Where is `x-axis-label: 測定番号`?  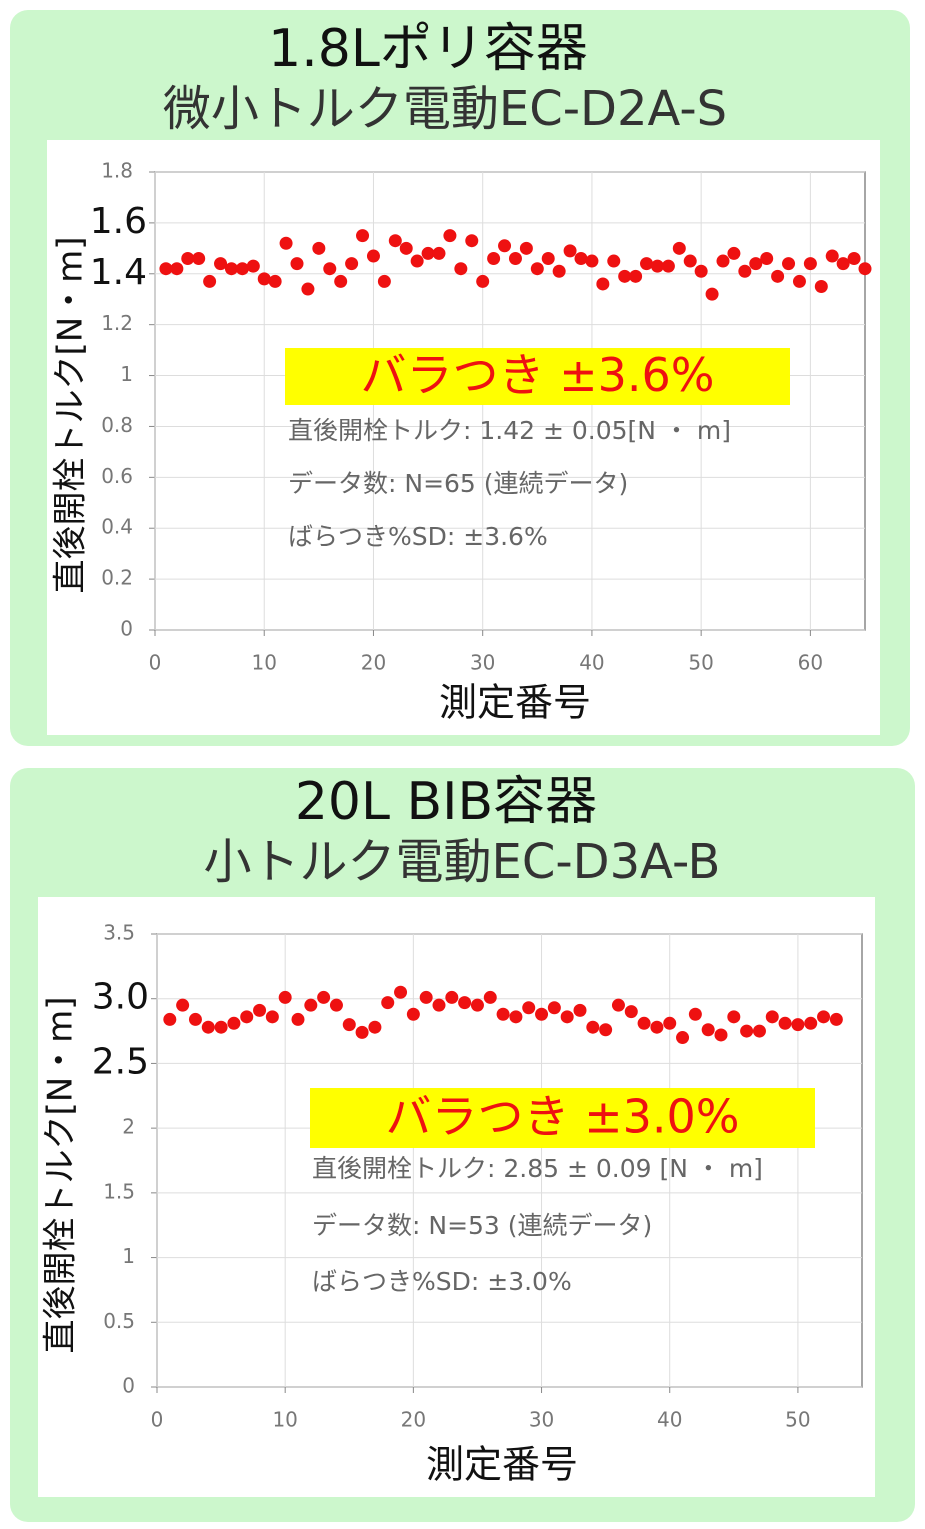 x-axis-label: 測定番号 is located at coordinates (502, 1465).